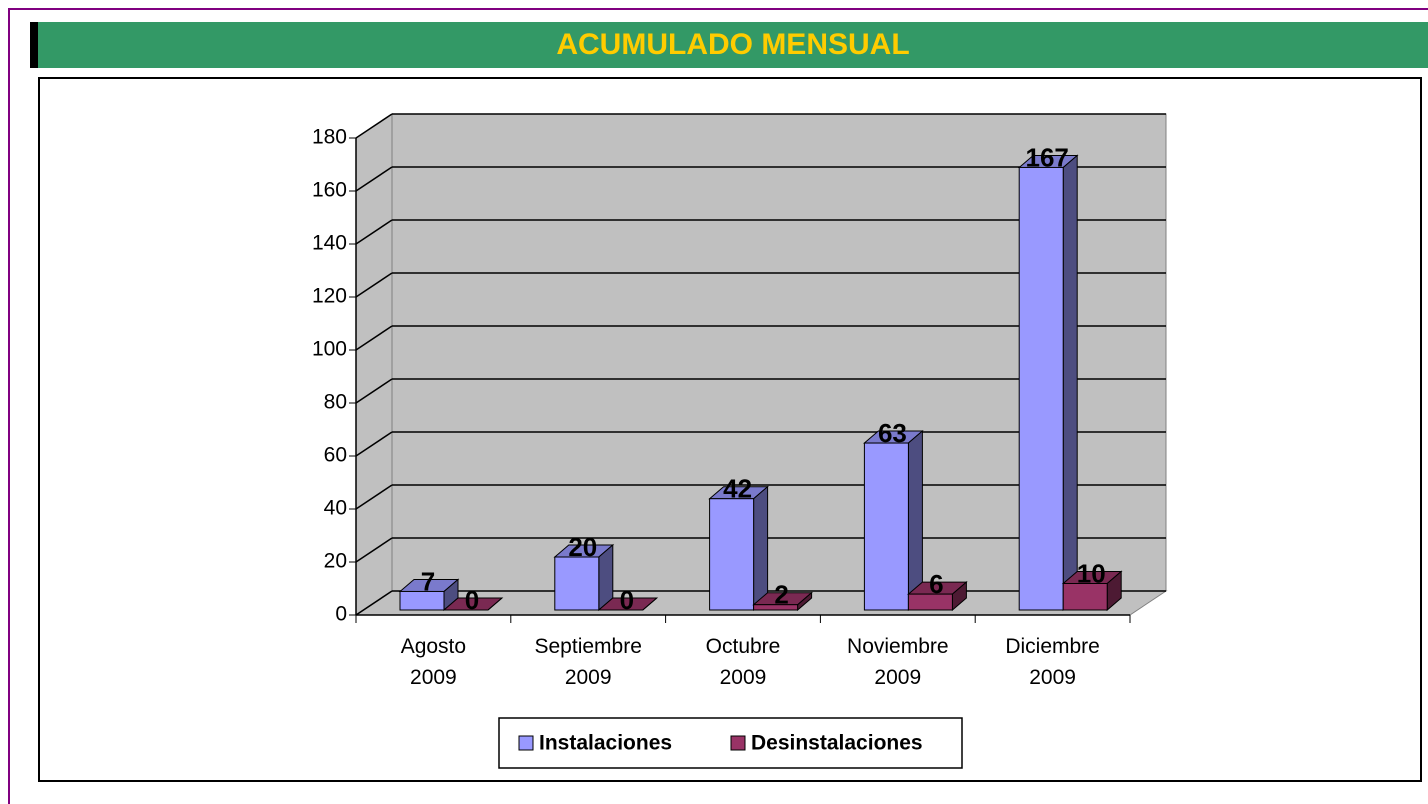  What do you see at coordinates (335, 455) in the screenshot?
I see `y-tick-label: 60` at bounding box center [335, 455].